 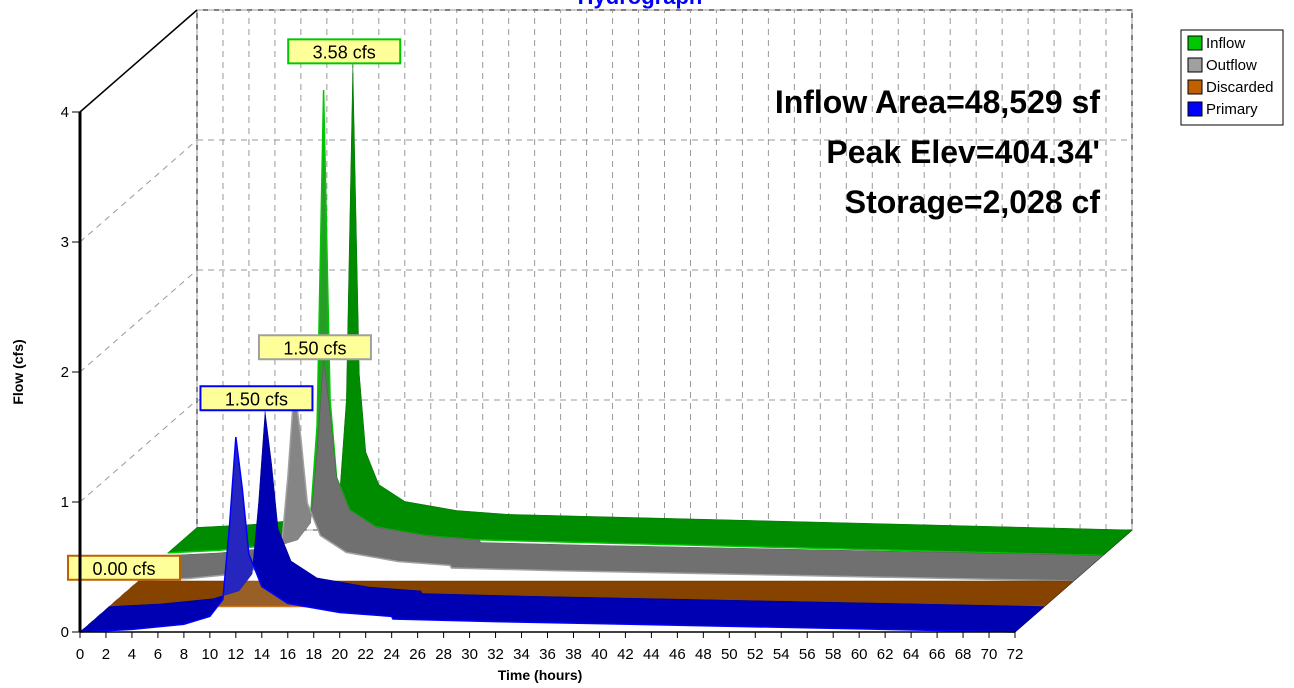 What do you see at coordinates (540, 675) in the screenshot?
I see `x-axis-label: Time (hours)` at bounding box center [540, 675].